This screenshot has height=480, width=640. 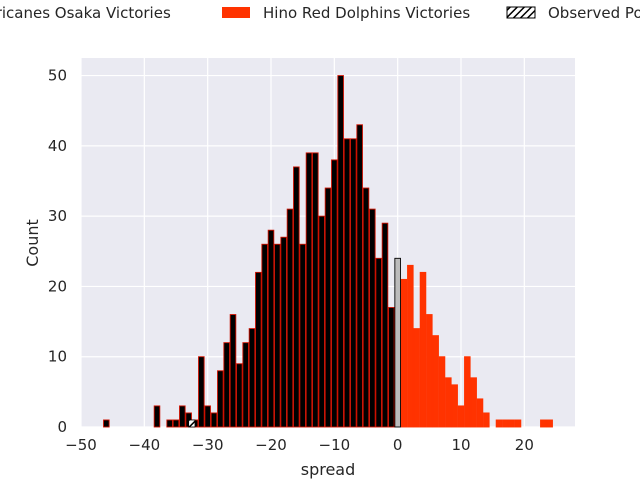 What do you see at coordinates (271, 445) in the screenshot?
I see `x-tick-label: −20` at bounding box center [271, 445].